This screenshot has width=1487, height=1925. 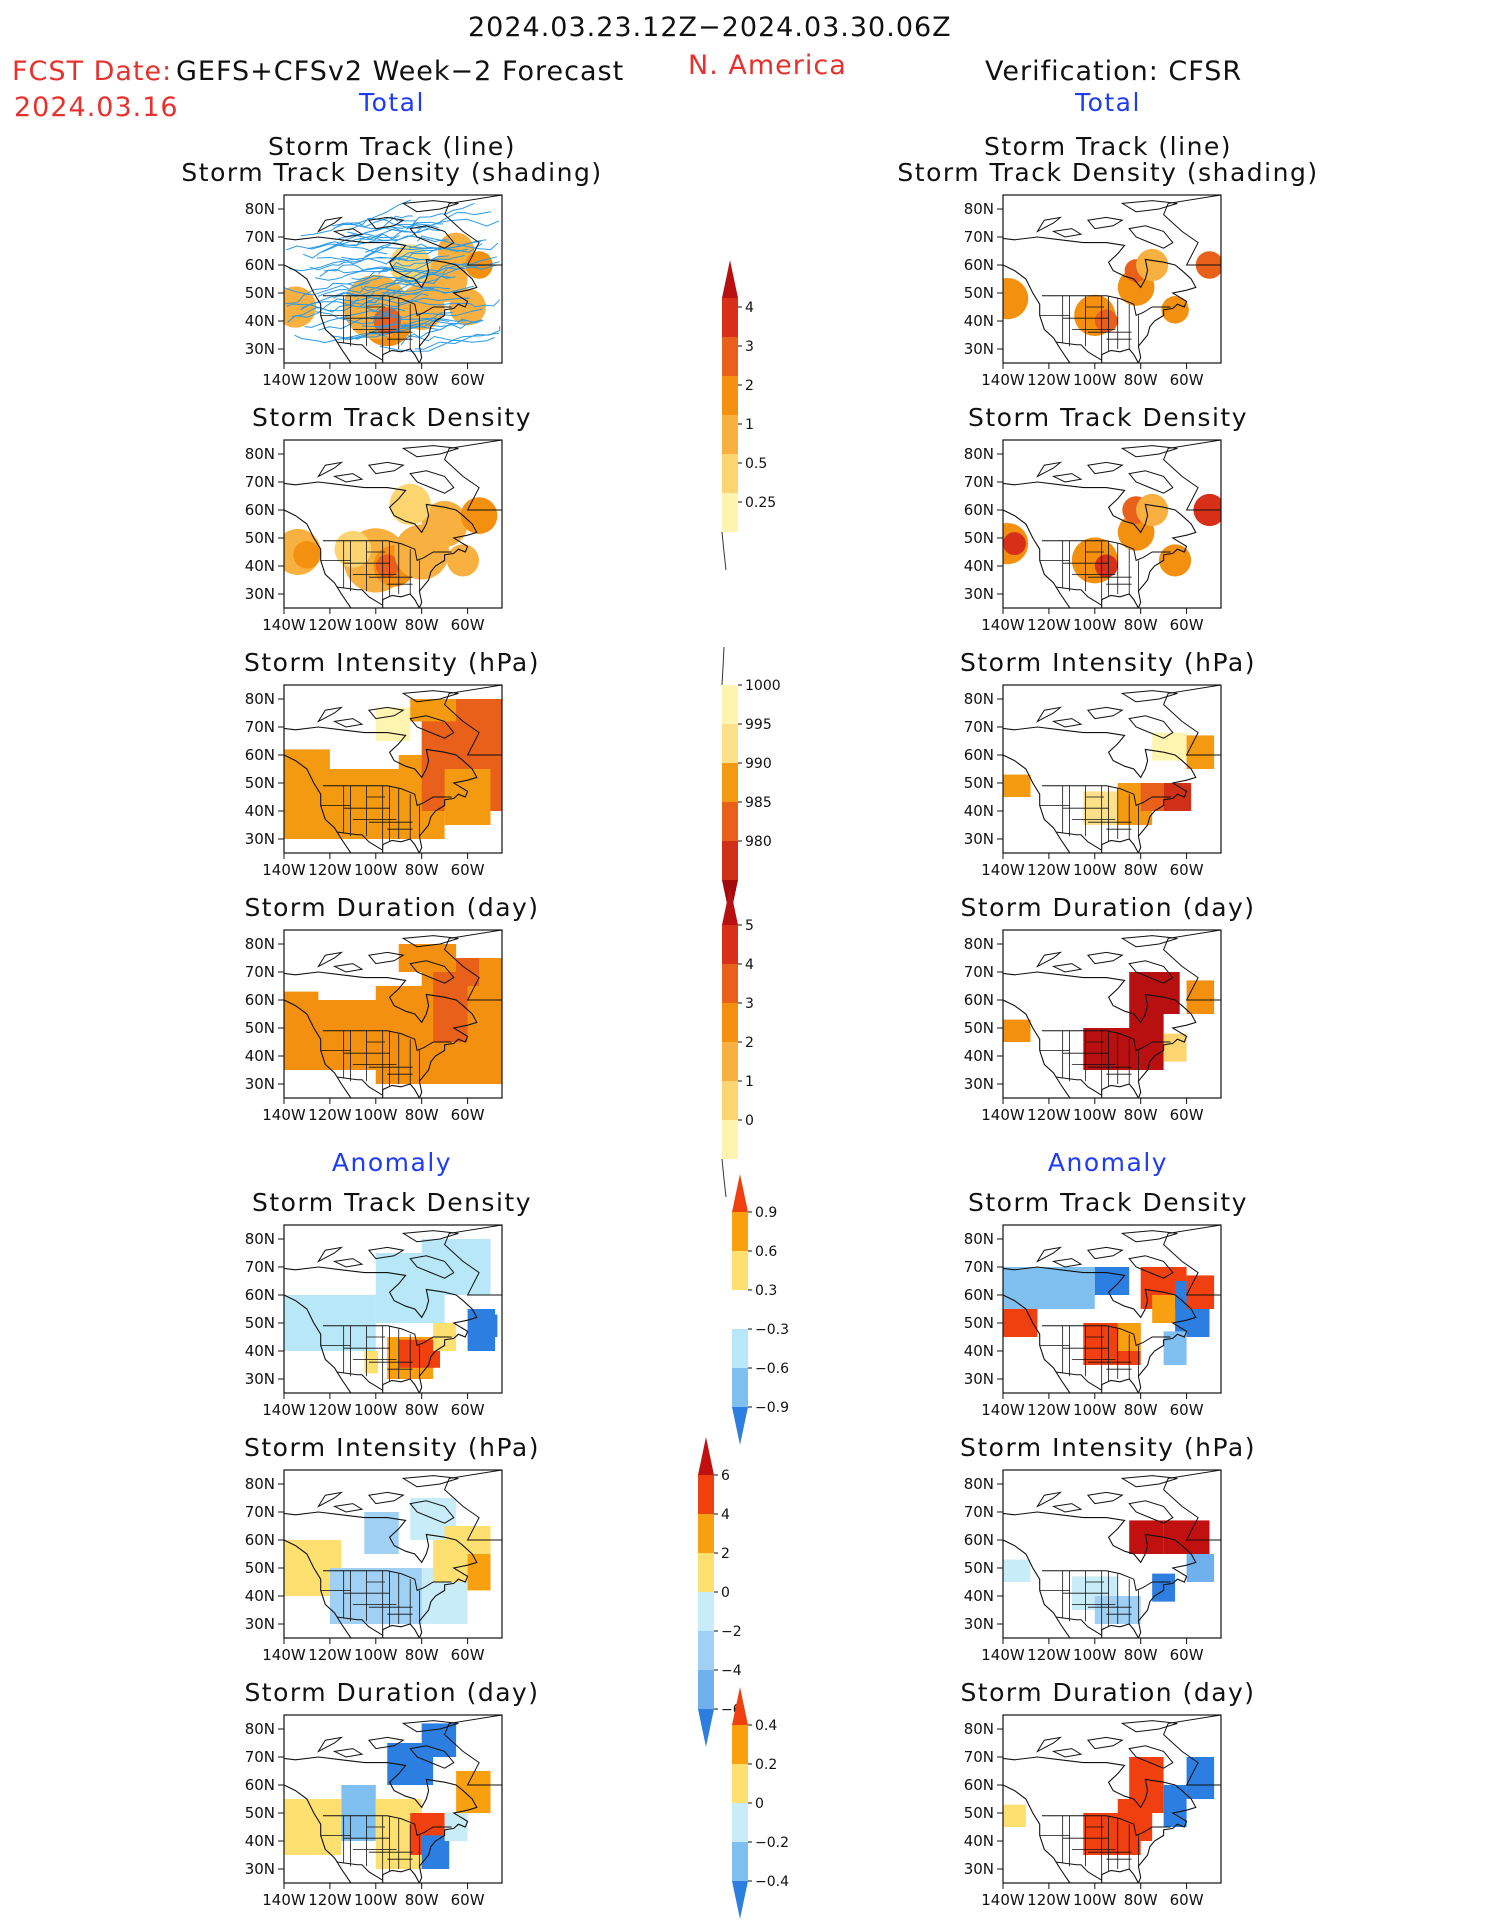 What do you see at coordinates (766, 1726) in the screenshot?
I see `colorbar-label: 0.4` at bounding box center [766, 1726].